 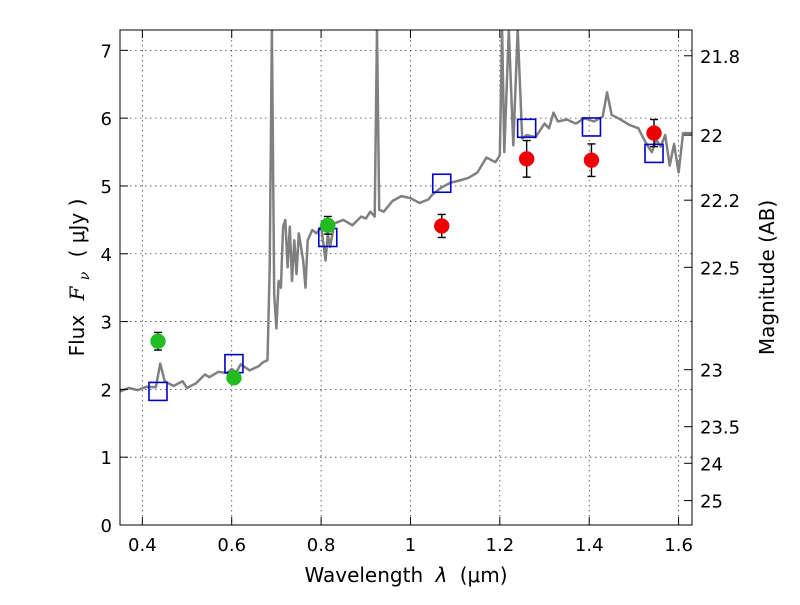 What do you see at coordinates (106, 390) in the screenshot?
I see `y-tick-label: 2` at bounding box center [106, 390].